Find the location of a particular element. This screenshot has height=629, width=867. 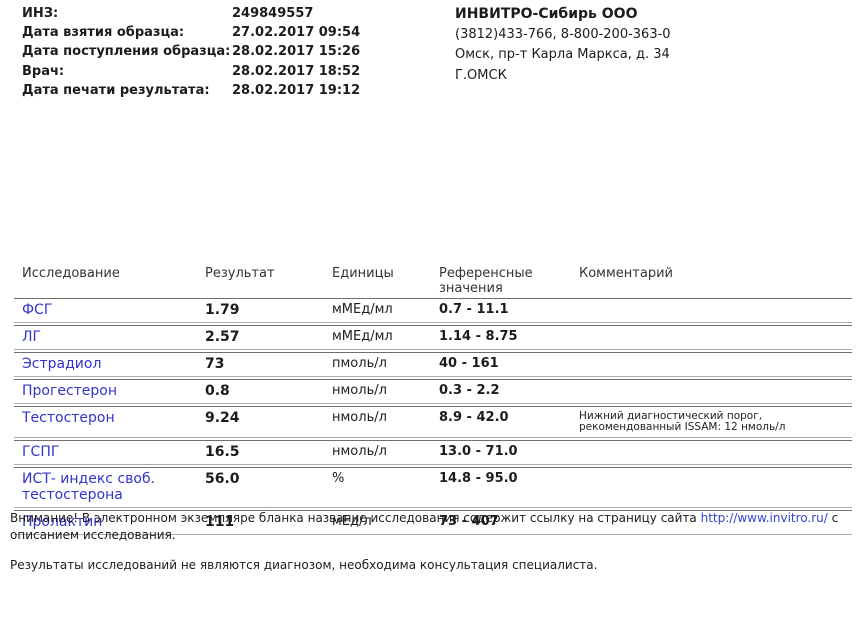

print-date-label: Дата печати результата: is located at coordinates (116, 90).